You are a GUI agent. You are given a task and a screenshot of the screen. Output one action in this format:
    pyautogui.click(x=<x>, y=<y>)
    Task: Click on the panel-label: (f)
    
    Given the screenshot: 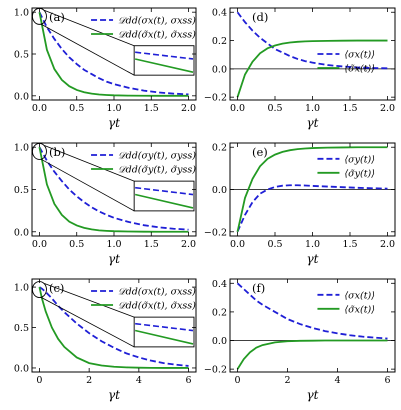 What is the action you would take?
    pyautogui.click(x=258, y=288)
    